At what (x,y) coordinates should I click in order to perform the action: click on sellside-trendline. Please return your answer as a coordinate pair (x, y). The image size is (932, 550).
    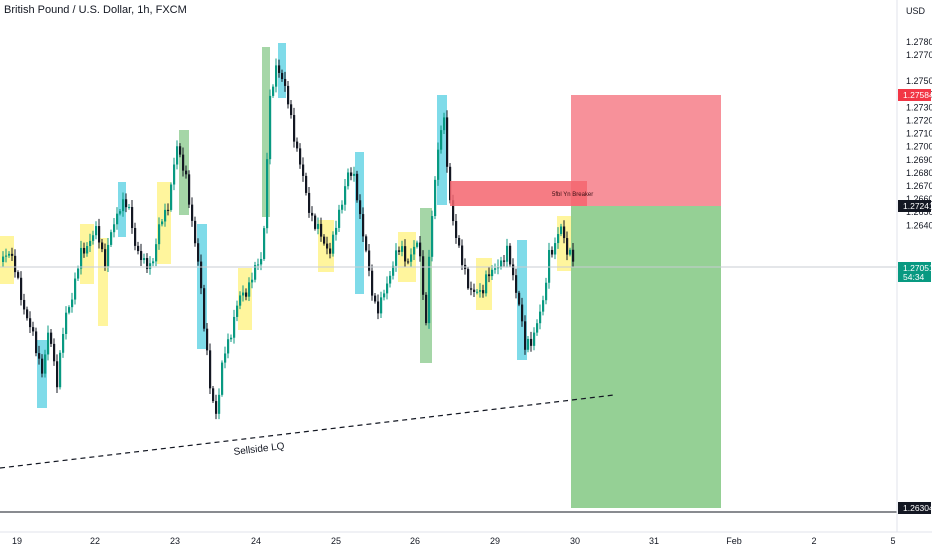
    Looking at the image, I should click on (307, 431).